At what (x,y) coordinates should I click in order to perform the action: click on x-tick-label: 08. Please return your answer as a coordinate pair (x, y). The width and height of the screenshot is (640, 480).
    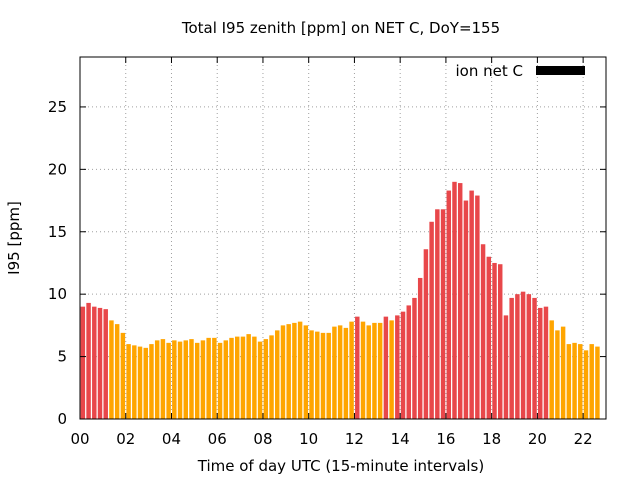
    Looking at the image, I should click on (262, 439).